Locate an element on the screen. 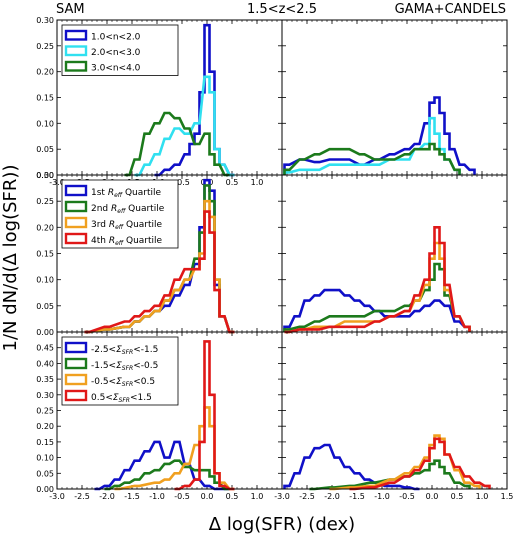 The width and height of the screenshot is (520, 539). legend-label: 0.5<ΣSFR<1.5 is located at coordinates (121, 398).